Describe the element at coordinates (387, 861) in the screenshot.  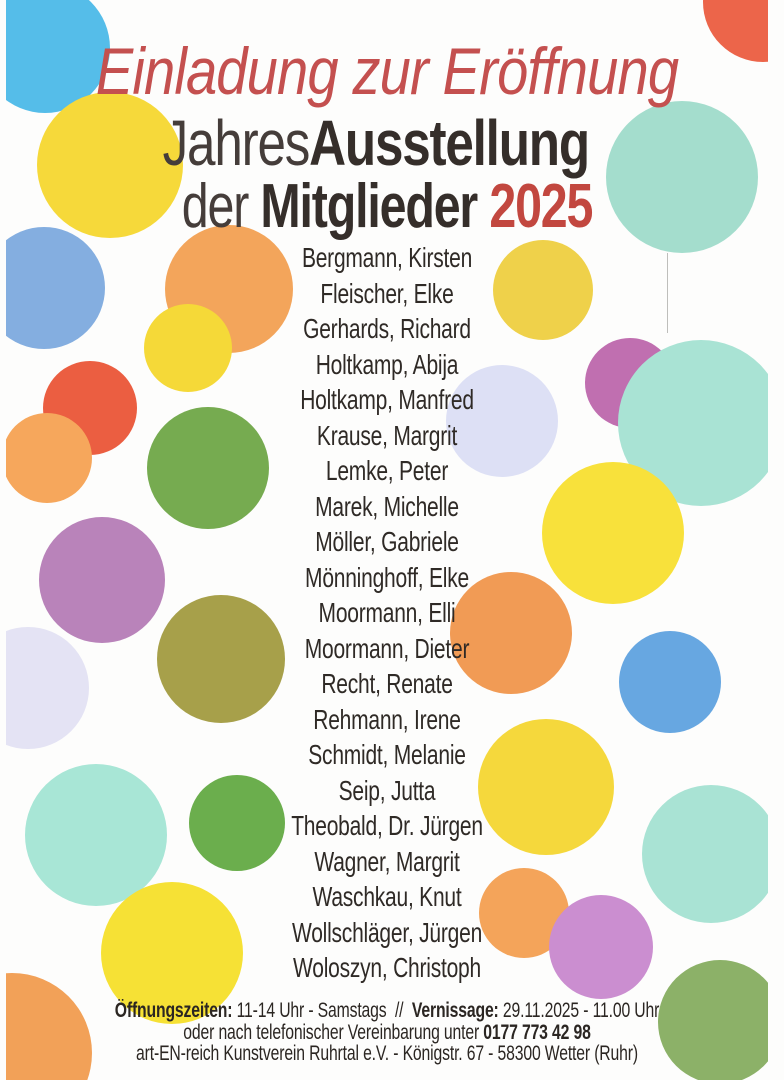
I see `member-name: Wagner, Margrit` at that location.